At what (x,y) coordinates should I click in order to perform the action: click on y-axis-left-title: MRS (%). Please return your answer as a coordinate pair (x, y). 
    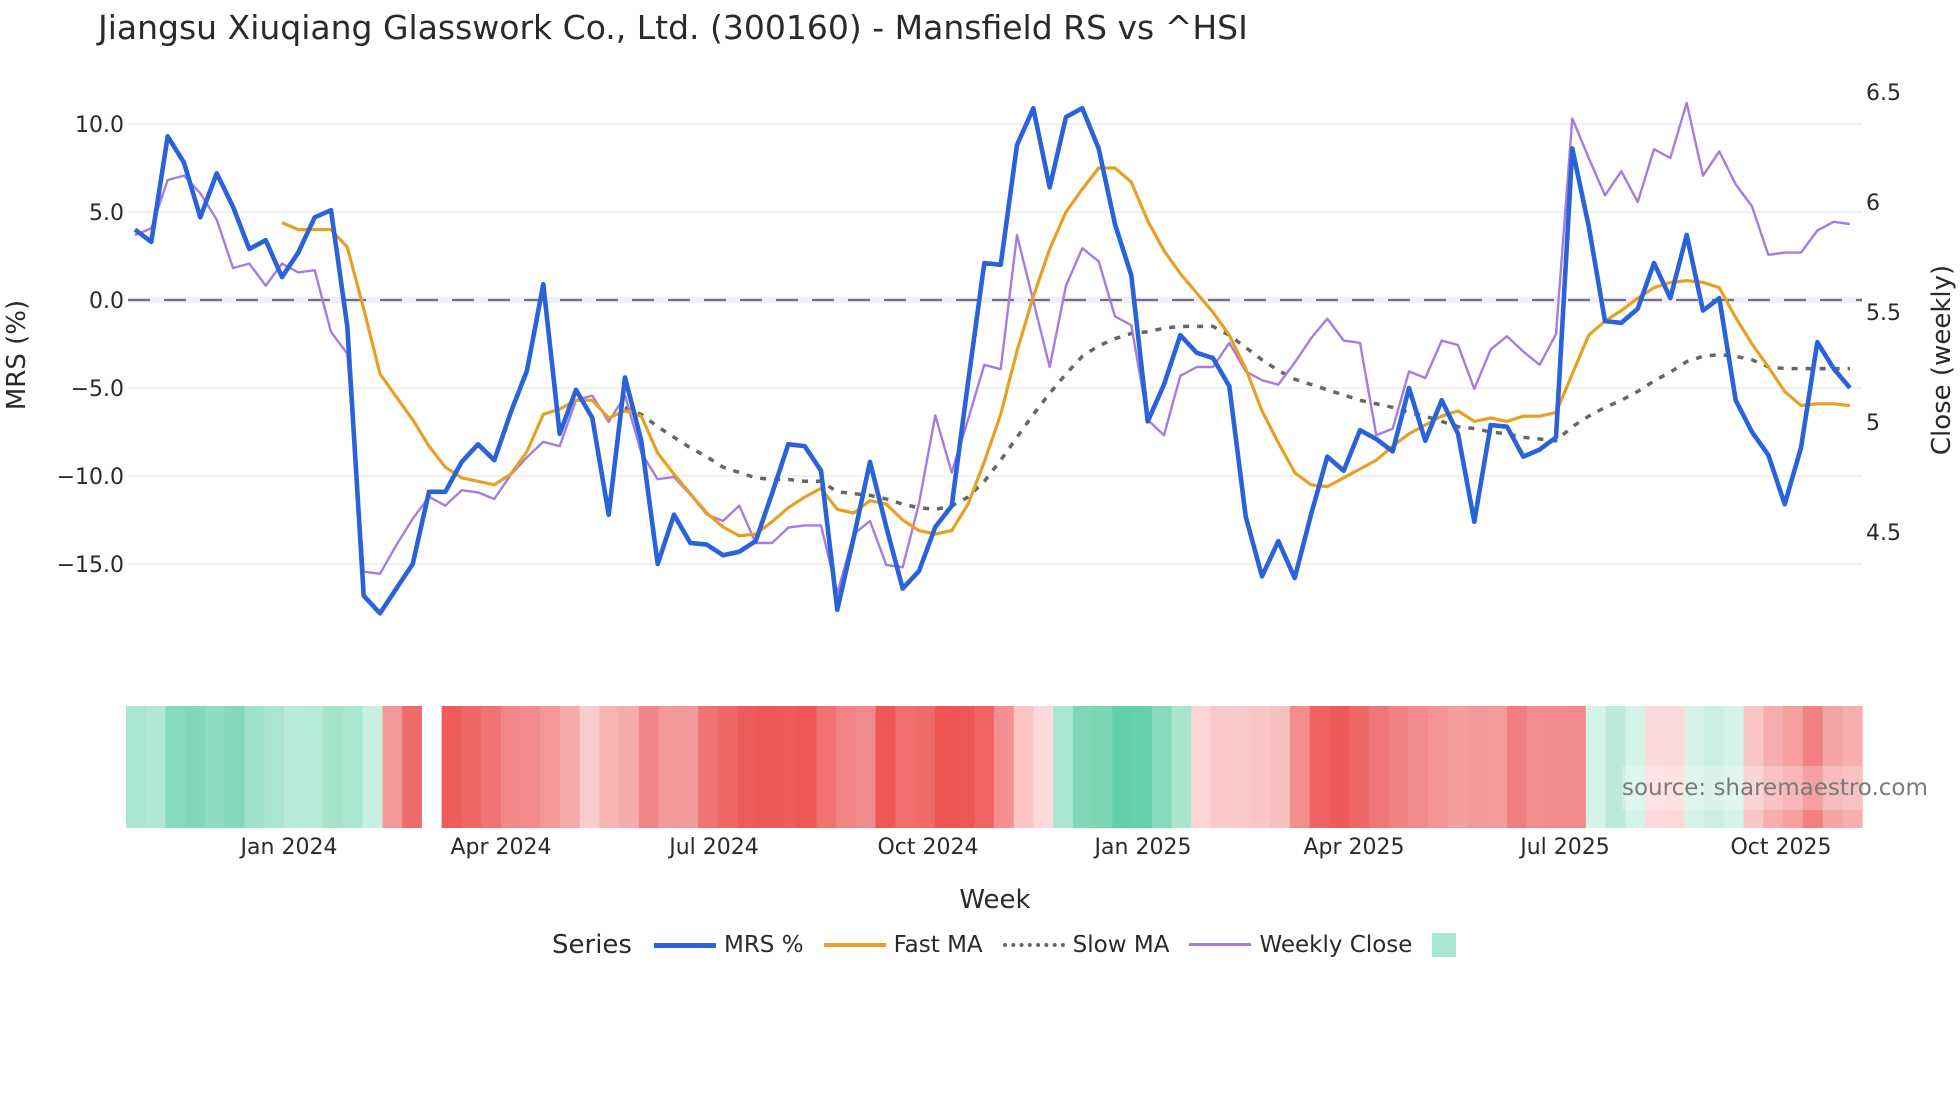
    Looking at the image, I should click on (17, 355).